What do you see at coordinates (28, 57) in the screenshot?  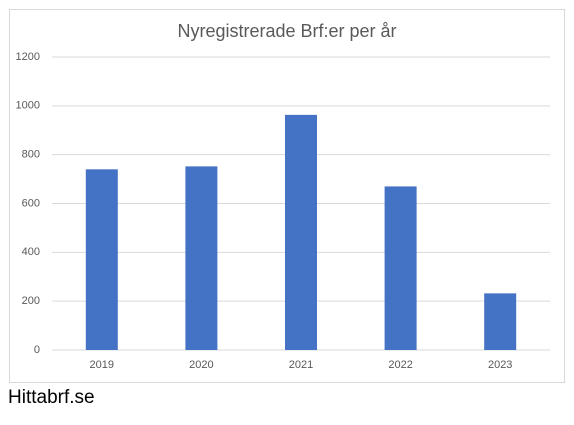 I see `y-tick-label: 1200` at bounding box center [28, 57].